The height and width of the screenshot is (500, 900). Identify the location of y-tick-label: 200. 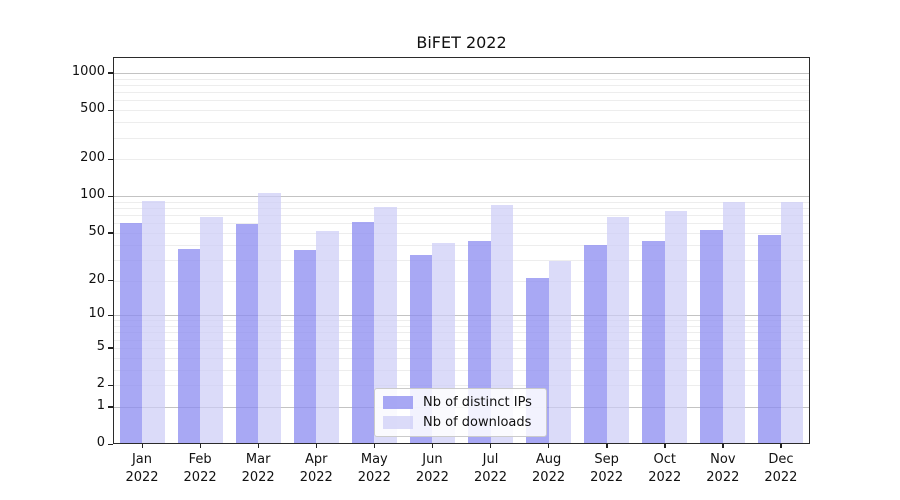
(92, 158).